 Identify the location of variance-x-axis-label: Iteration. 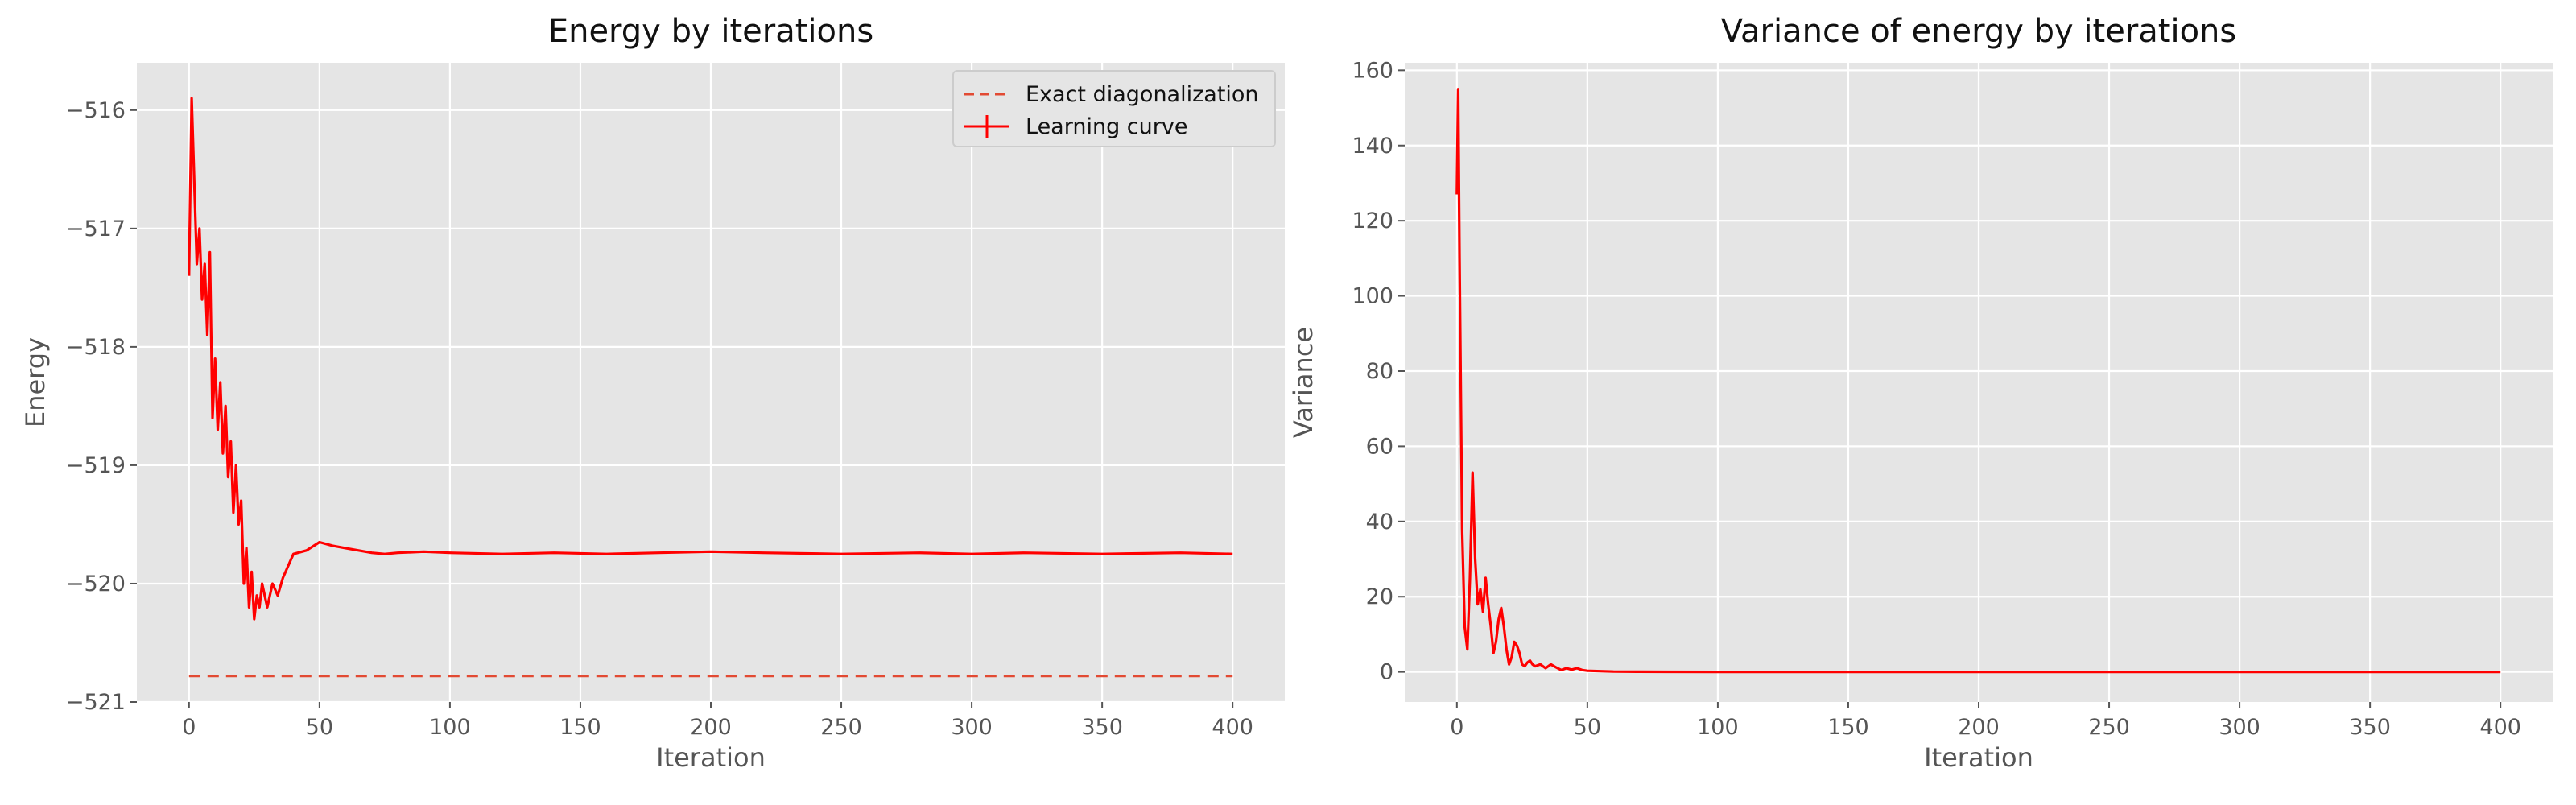
(1978, 757).